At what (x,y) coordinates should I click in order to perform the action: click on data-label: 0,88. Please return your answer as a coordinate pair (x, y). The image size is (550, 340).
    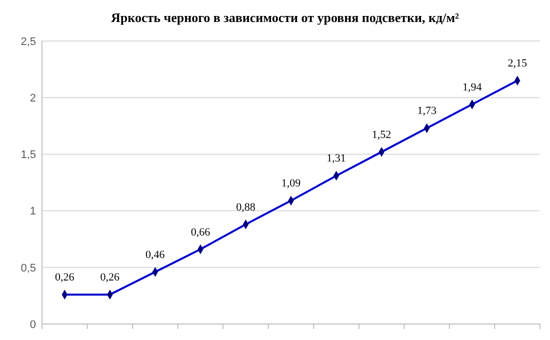
    Looking at the image, I should click on (246, 207).